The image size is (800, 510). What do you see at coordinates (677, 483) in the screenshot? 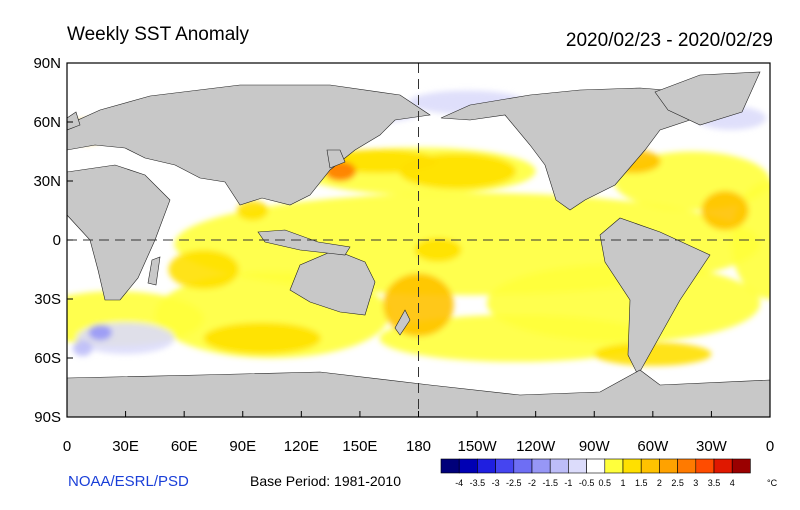
I see `legend-tick-label: 2.5` at bounding box center [677, 483].